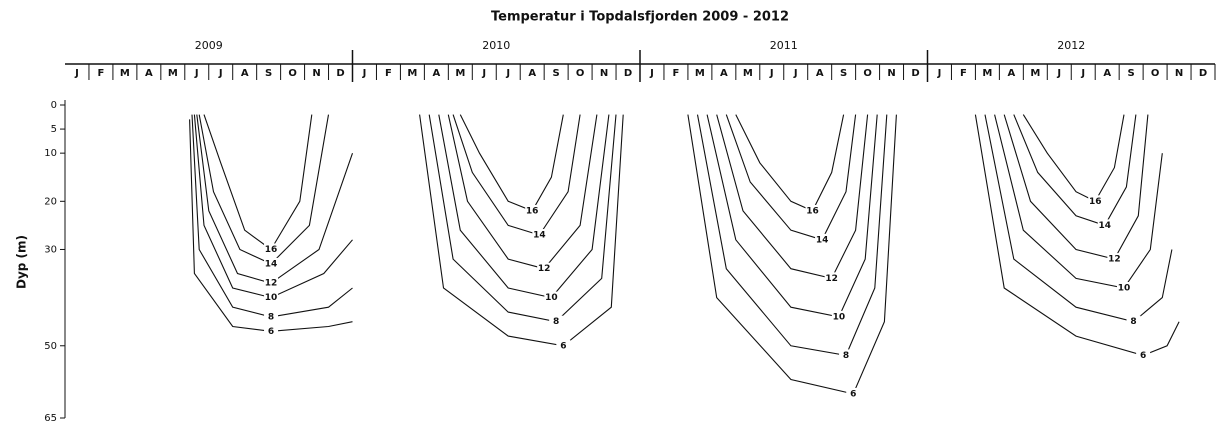  I want to click on y-tick-label: 65, so click(50, 418).